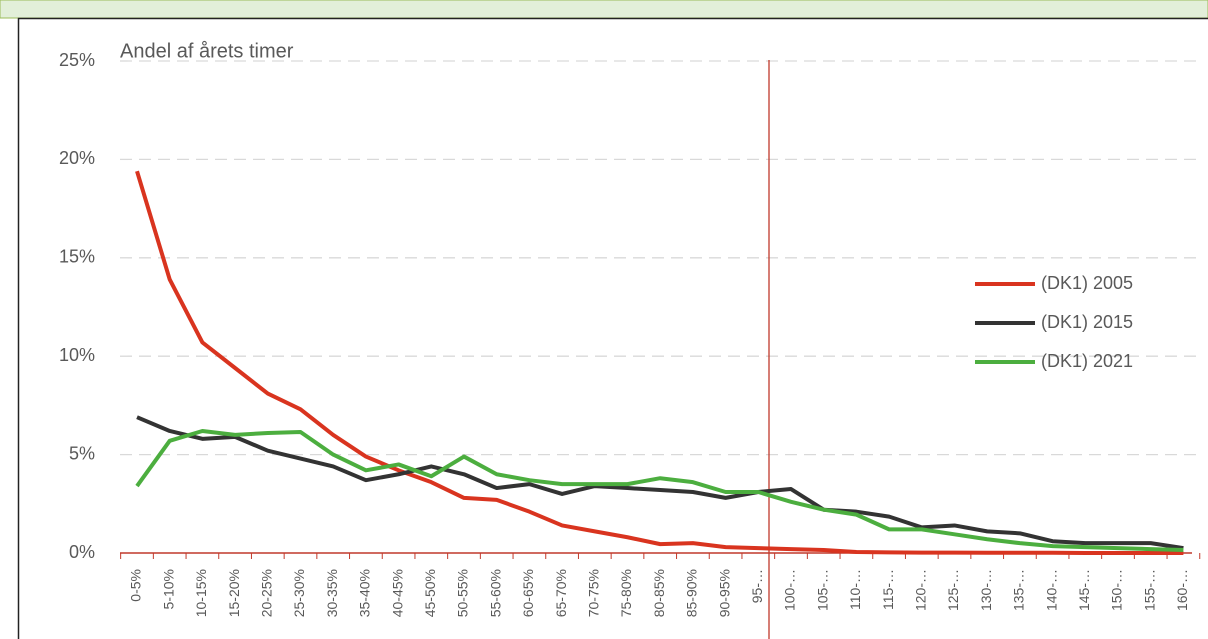 This screenshot has width=1208, height=639. What do you see at coordinates (82, 453) in the screenshot?
I see `y-tick-label: 5%` at bounding box center [82, 453].